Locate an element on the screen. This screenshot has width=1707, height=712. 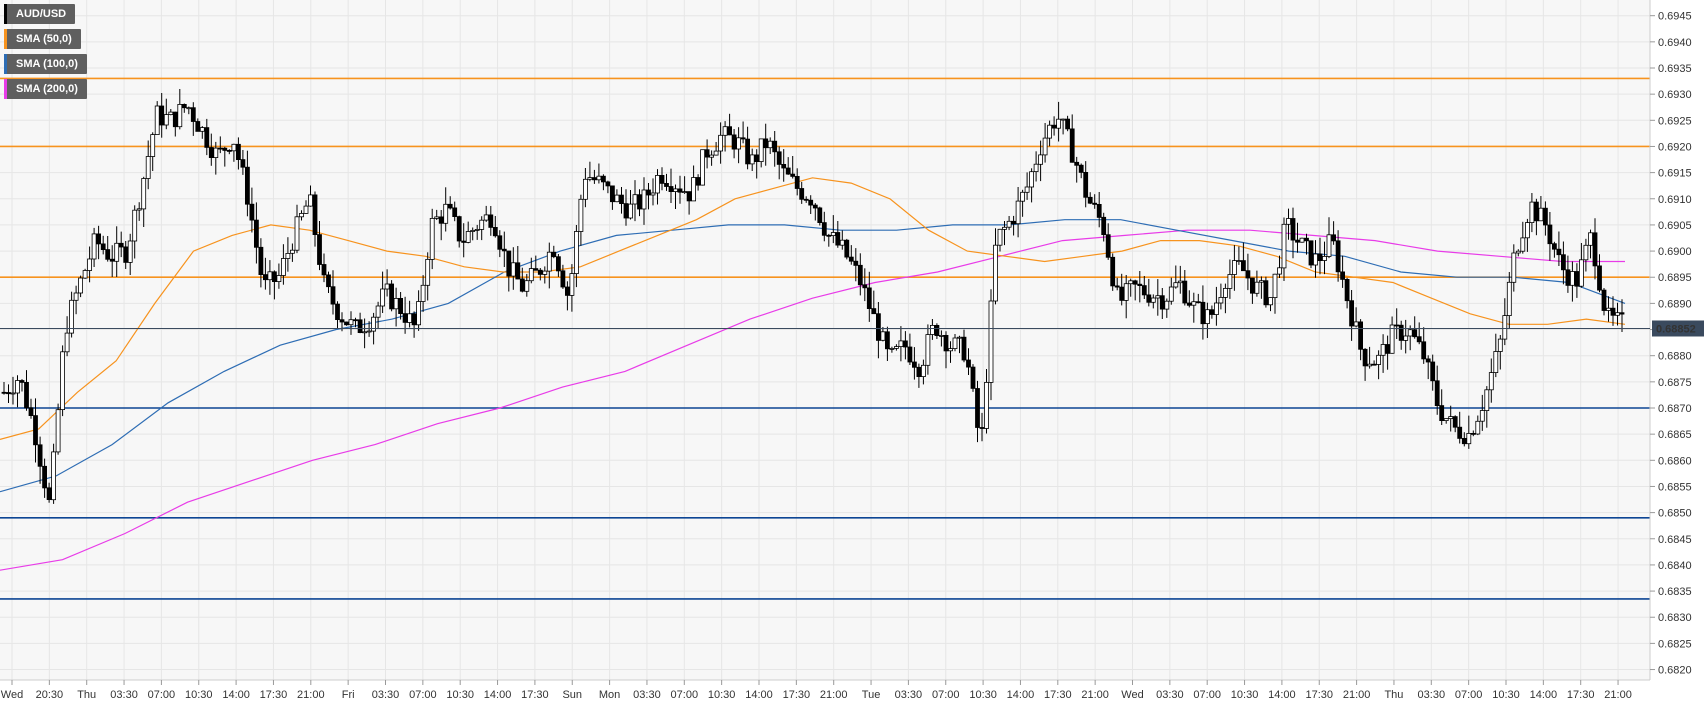
legend-item-sma50: SMA (50,0) is located at coordinates (42, 39).